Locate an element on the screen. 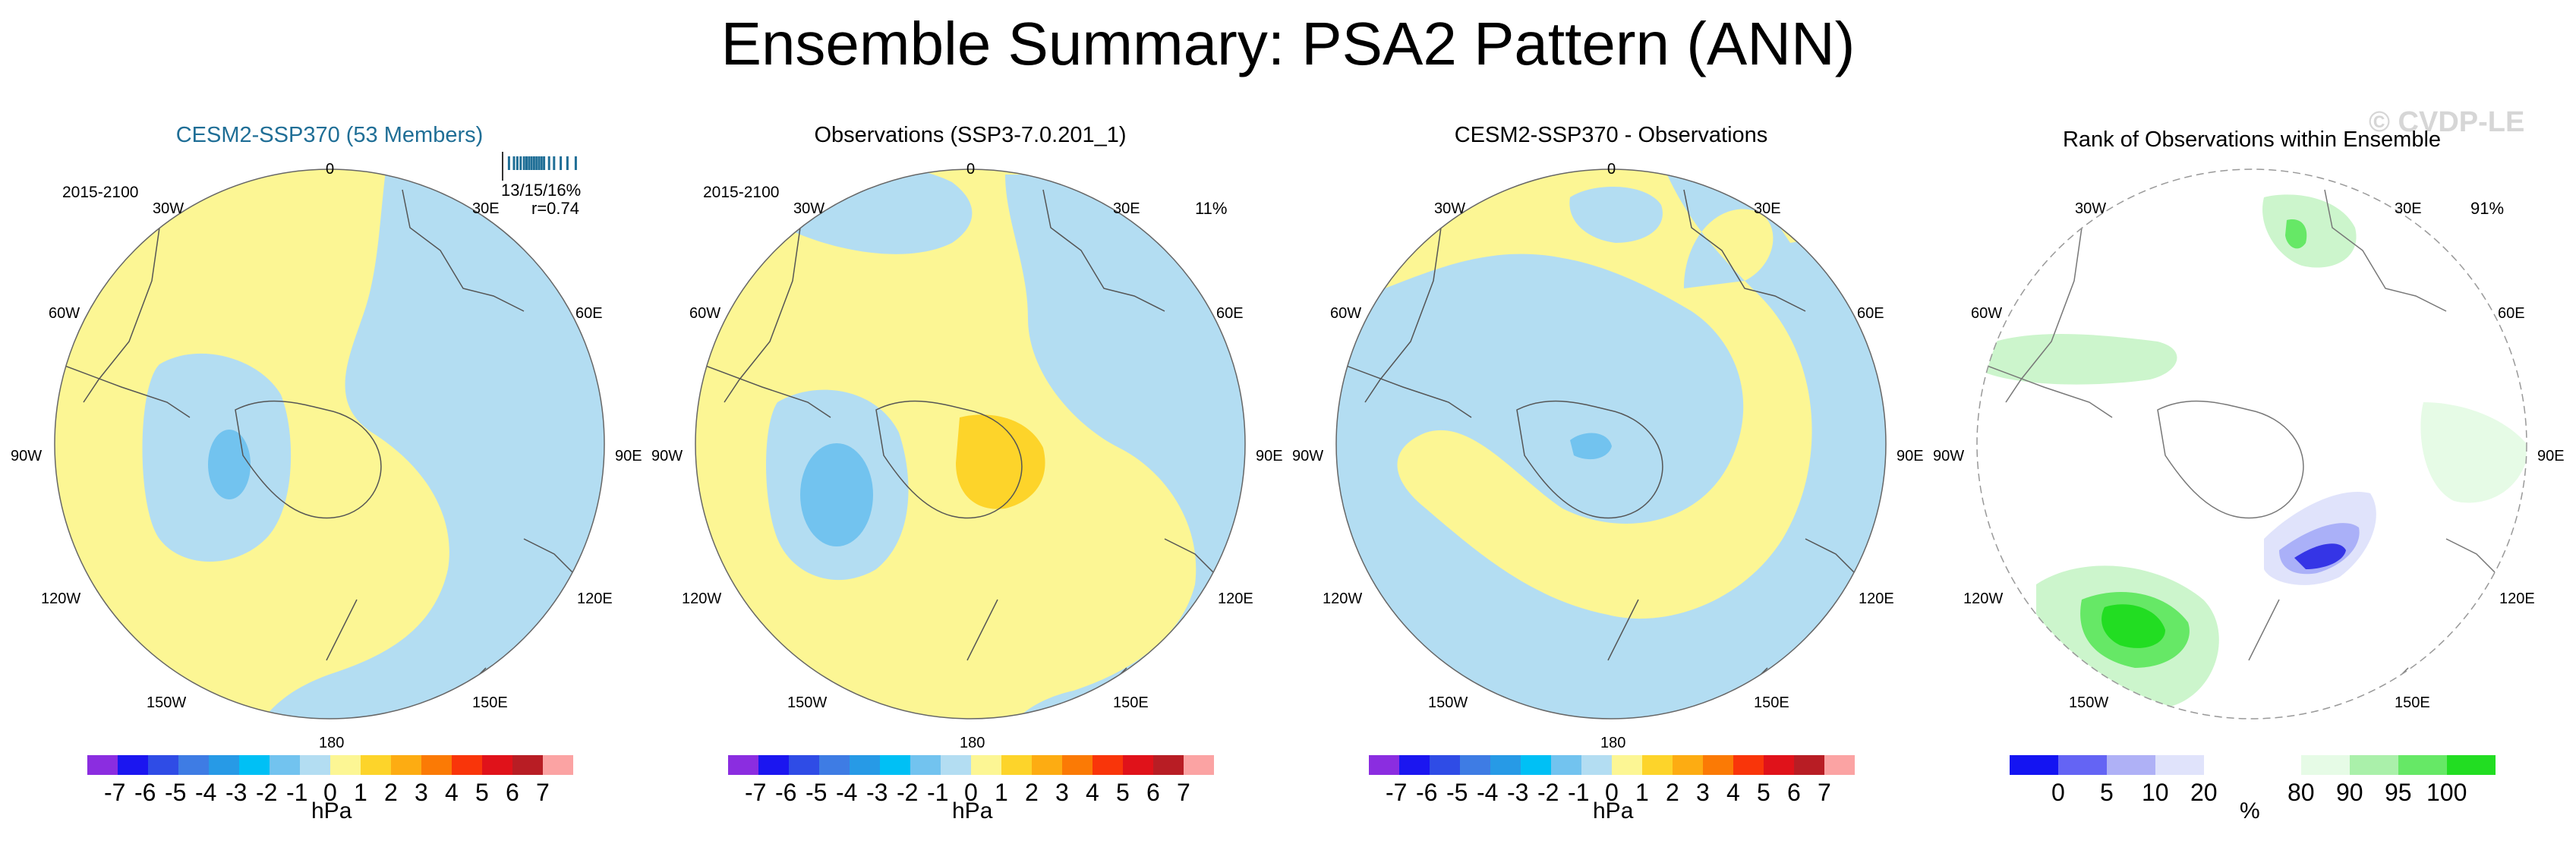 The width and height of the screenshot is (2576, 847). colorbar-tick-label: 2 is located at coordinates (391, 792).